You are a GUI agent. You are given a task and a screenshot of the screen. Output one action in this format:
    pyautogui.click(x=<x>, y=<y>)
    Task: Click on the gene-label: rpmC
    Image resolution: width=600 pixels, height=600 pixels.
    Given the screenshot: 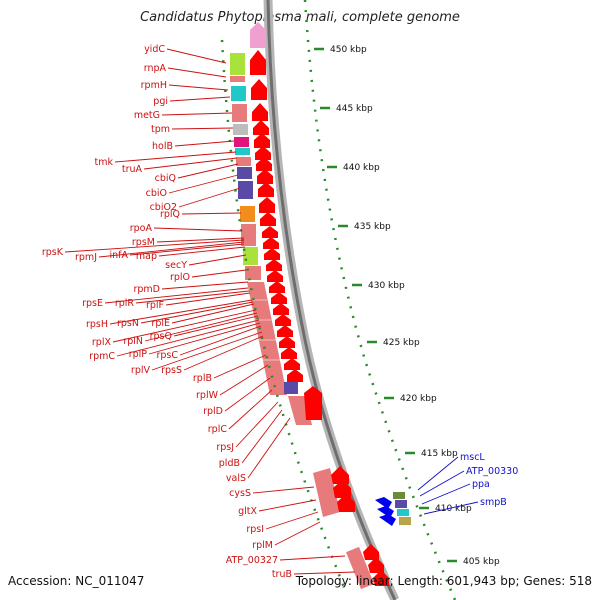 What is the action you would take?
    pyautogui.click(x=174, y=340)
    